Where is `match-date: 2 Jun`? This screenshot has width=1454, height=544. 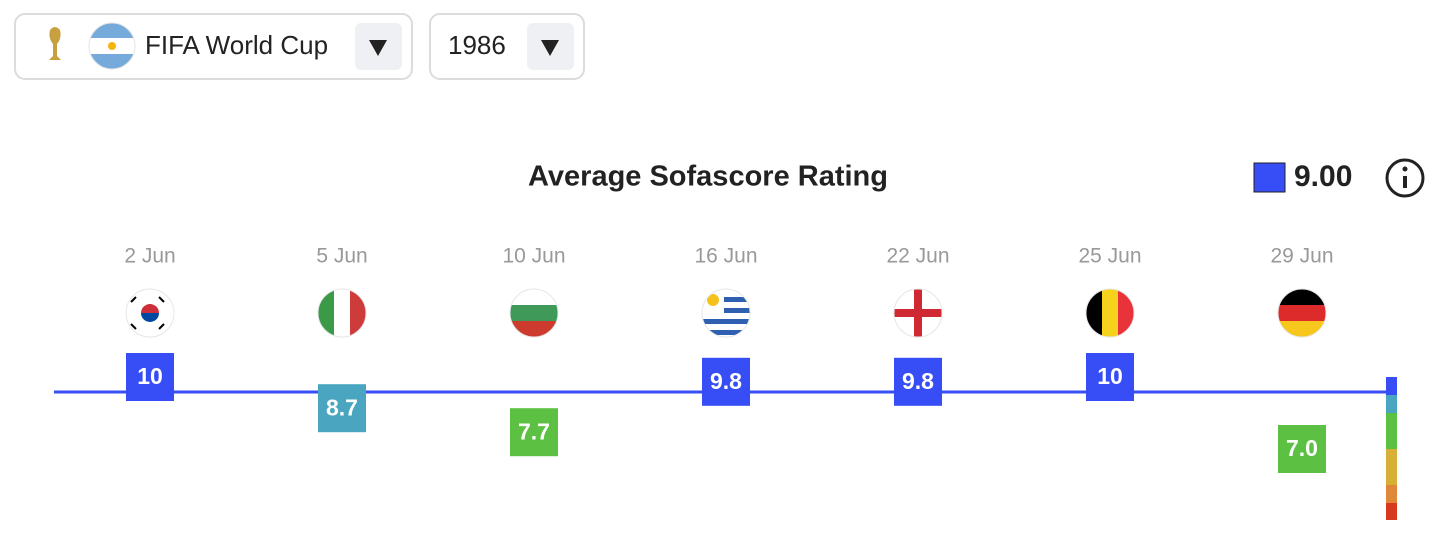
match-date: 2 Jun is located at coordinates (149, 256).